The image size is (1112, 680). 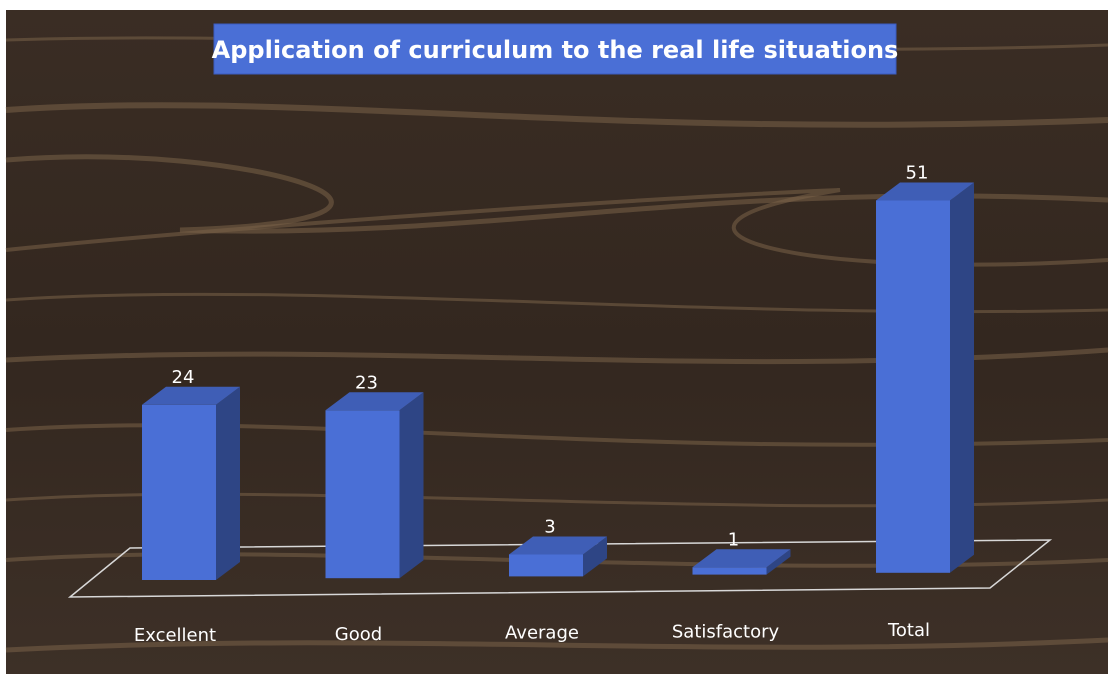 What do you see at coordinates (366, 382) in the screenshot?
I see `data-label: 23` at bounding box center [366, 382].